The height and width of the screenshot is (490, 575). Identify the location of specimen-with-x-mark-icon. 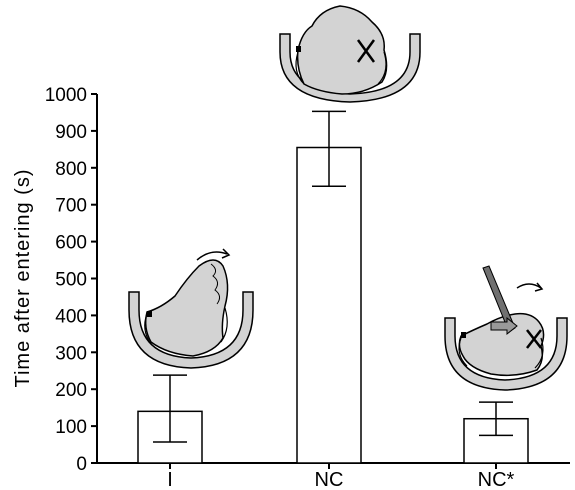
(350, 54).